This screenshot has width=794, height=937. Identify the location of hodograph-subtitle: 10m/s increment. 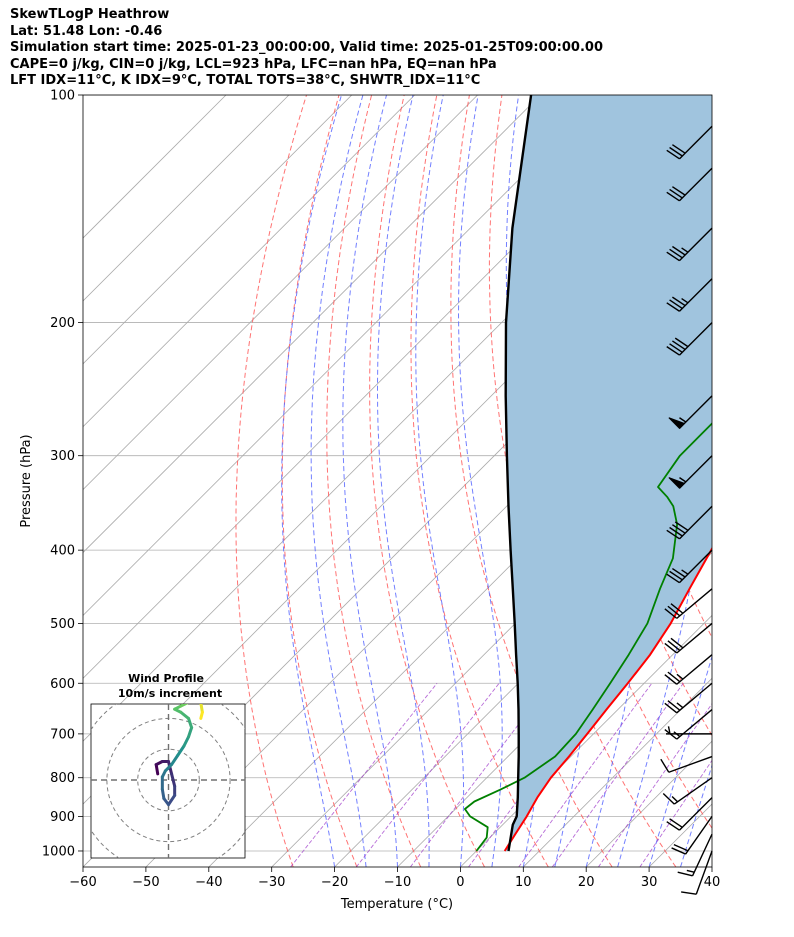
(170, 693).